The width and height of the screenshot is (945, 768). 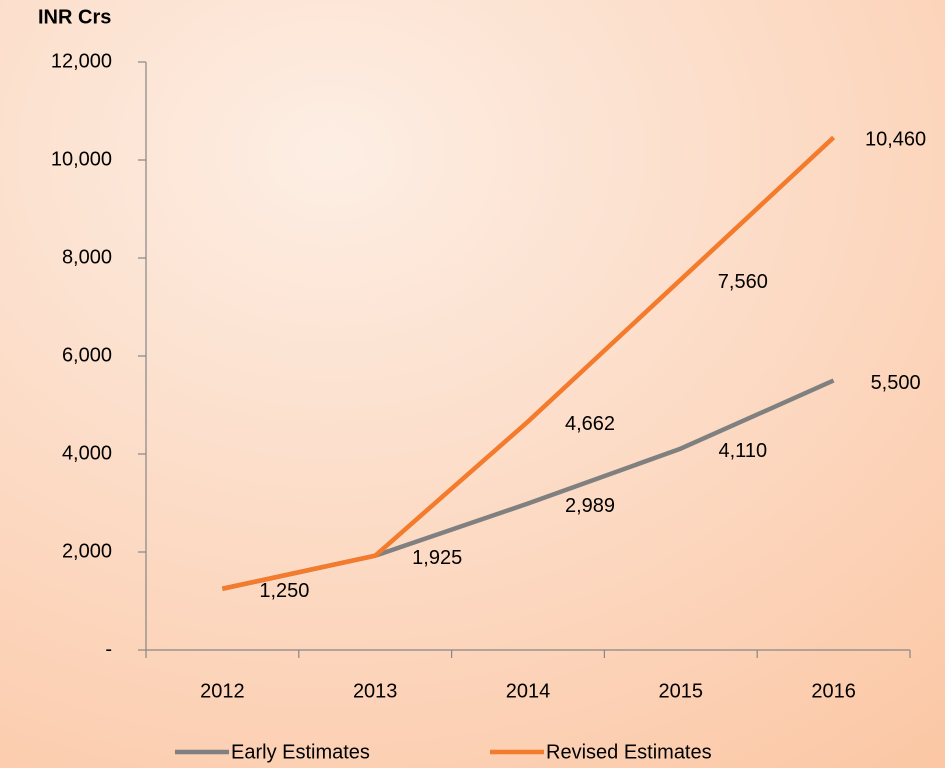 What do you see at coordinates (87, 355) in the screenshot?
I see `y-tick-label: 6,000` at bounding box center [87, 355].